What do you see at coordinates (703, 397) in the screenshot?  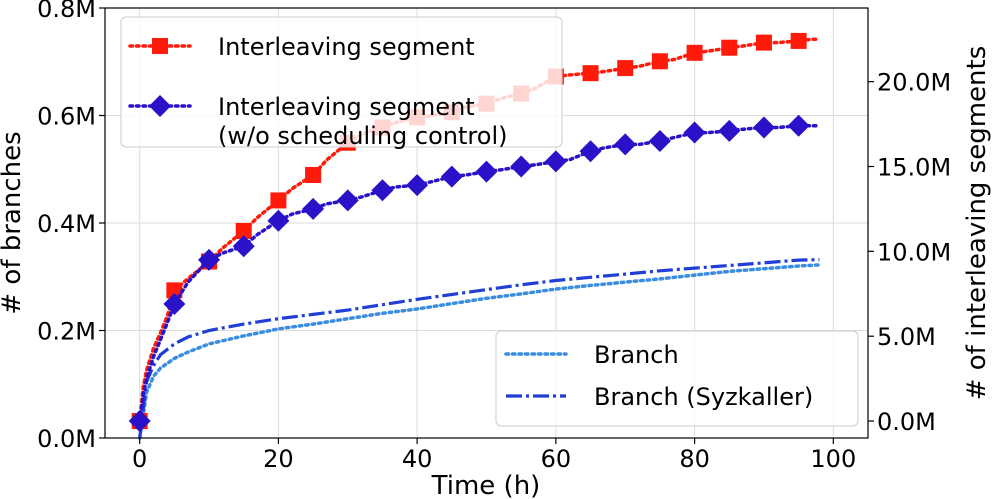 I see `legend-label: Branch (Syzkaller)` at bounding box center [703, 397].